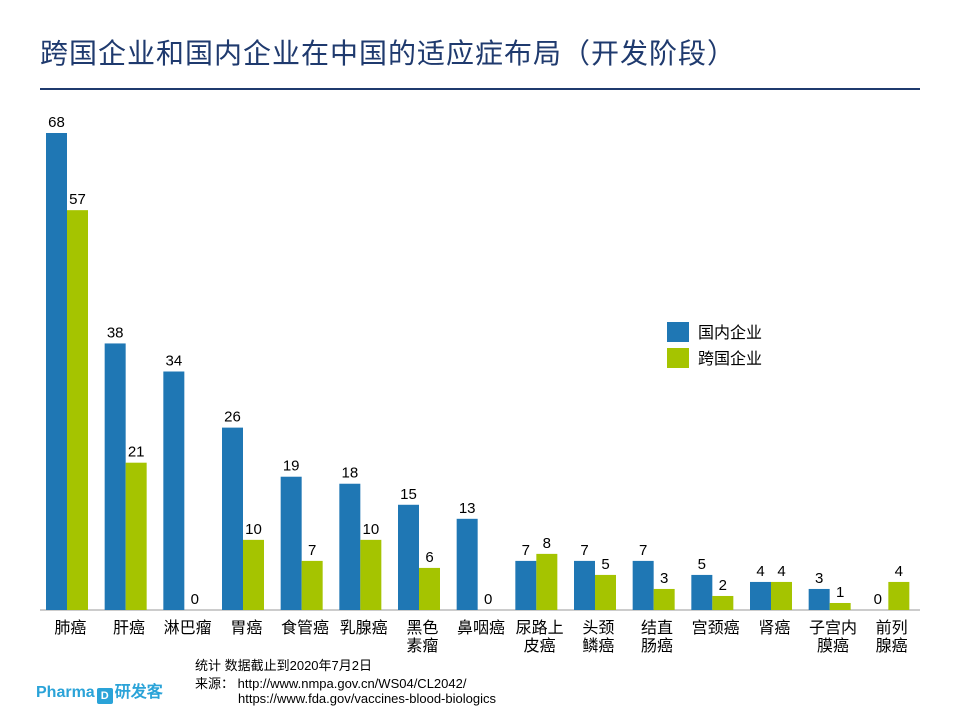  Describe the element at coordinates (364, 627) in the screenshot. I see `category-label: 乳腺癌` at that location.